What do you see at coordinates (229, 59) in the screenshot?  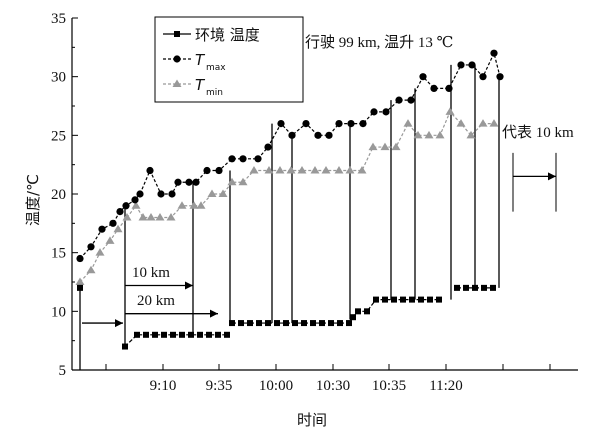 I see `legend: 环境 温度 T max T min` at bounding box center [229, 59].